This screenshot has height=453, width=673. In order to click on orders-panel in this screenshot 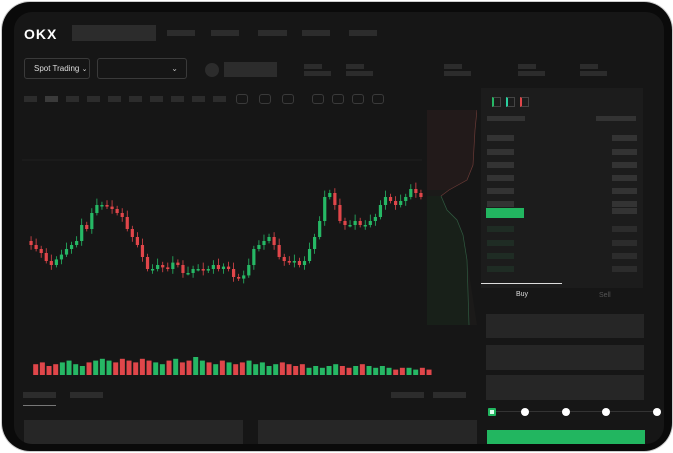, I will do `click(367, 432)`.